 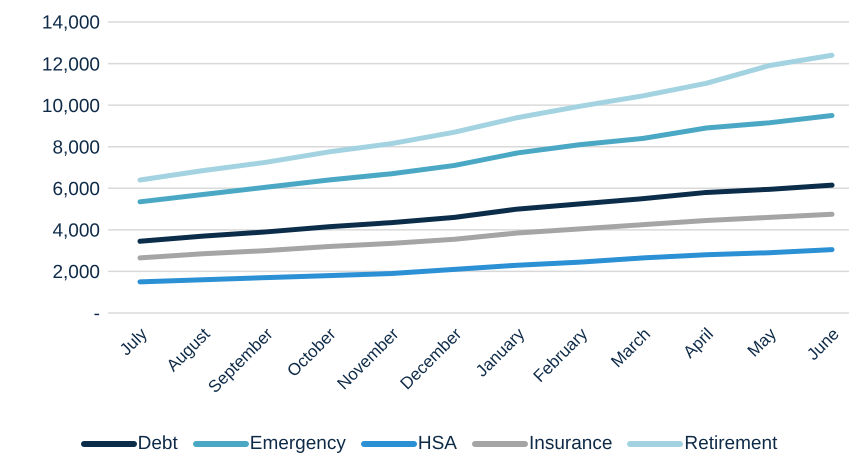 What do you see at coordinates (76, 189) in the screenshot?
I see `y-tick-label: 6,000` at bounding box center [76, 189].